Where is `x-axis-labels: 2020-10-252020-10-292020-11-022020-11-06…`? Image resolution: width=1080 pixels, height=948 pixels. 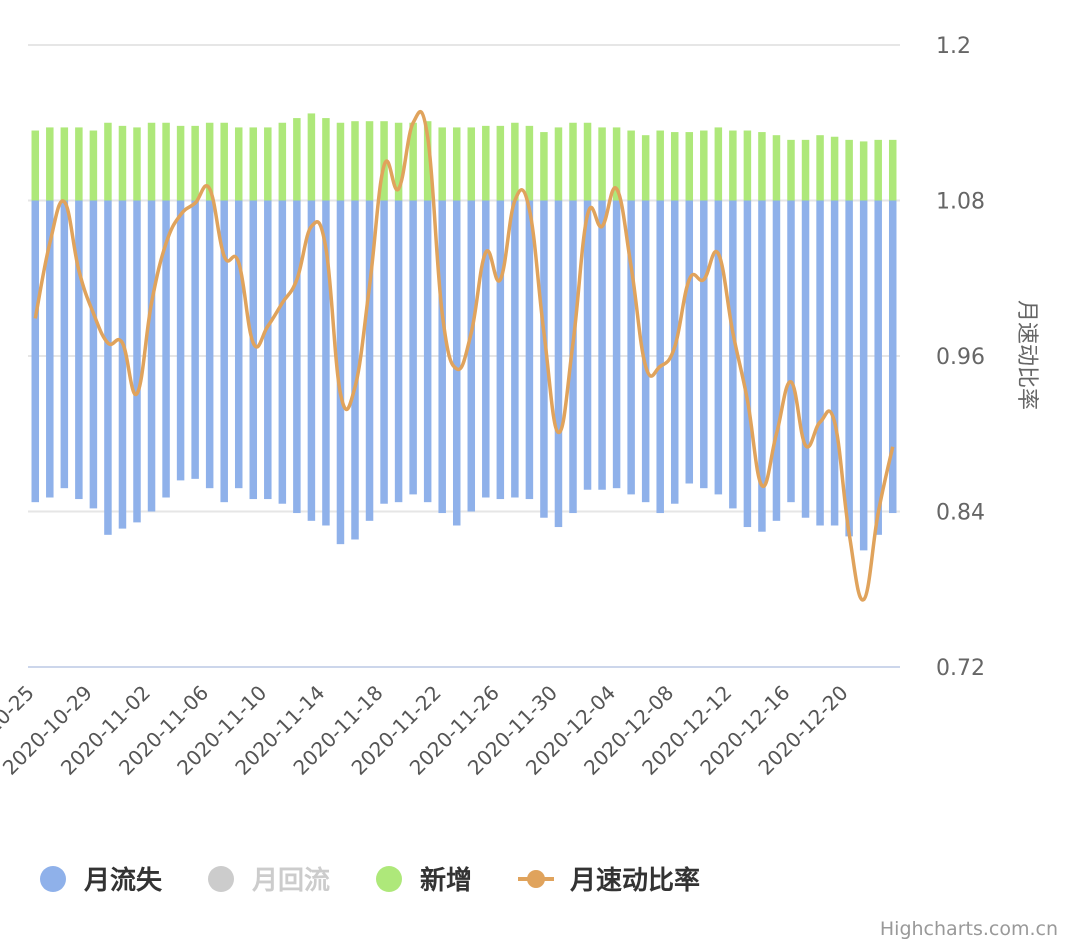
x-axis-labels: 2020-10-252020-10-292020-11-022020-11-06… is located at coordinates (426, 730).